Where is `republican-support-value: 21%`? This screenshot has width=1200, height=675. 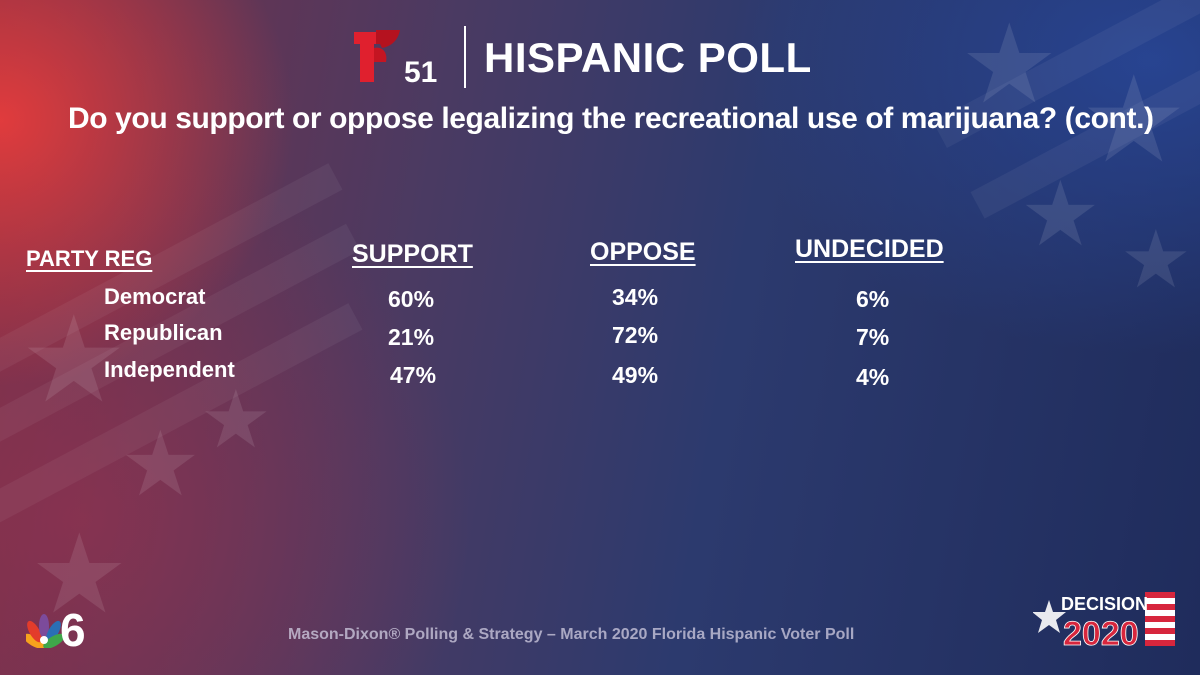
republican-support-value: 21% is located at coordinates (411, 337).